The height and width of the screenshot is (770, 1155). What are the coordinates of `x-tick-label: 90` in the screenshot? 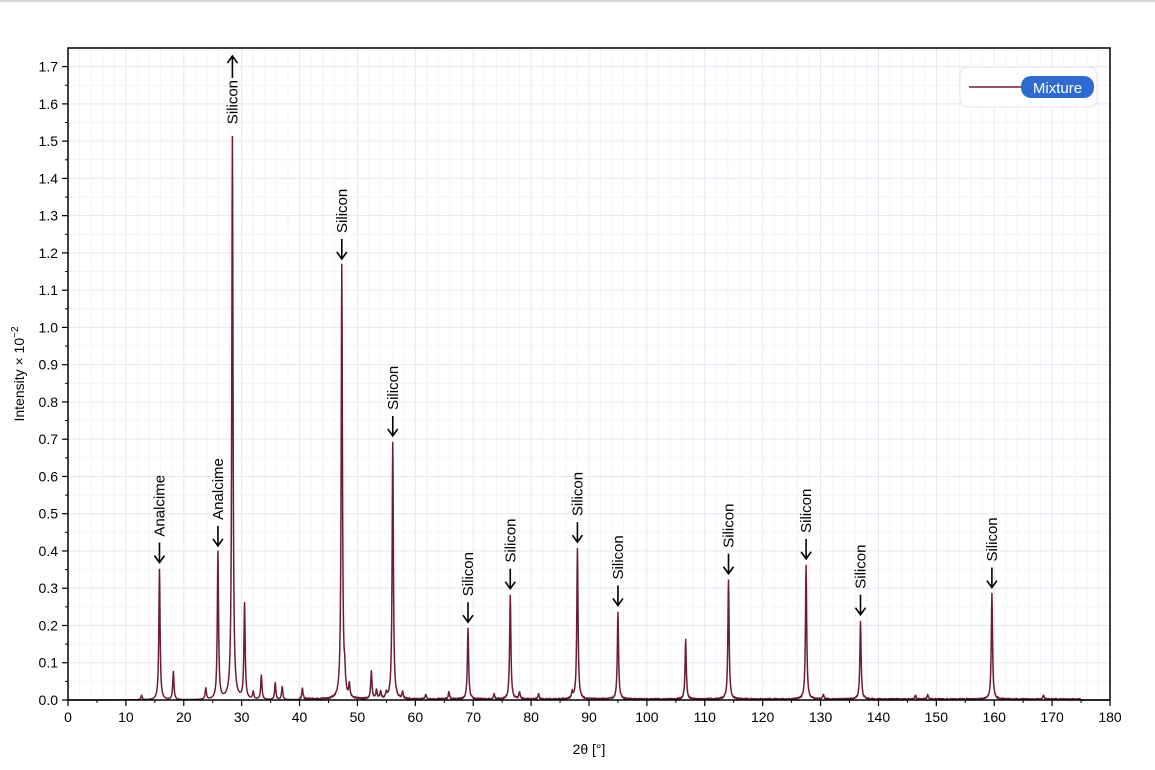 It's located at (589, 717).